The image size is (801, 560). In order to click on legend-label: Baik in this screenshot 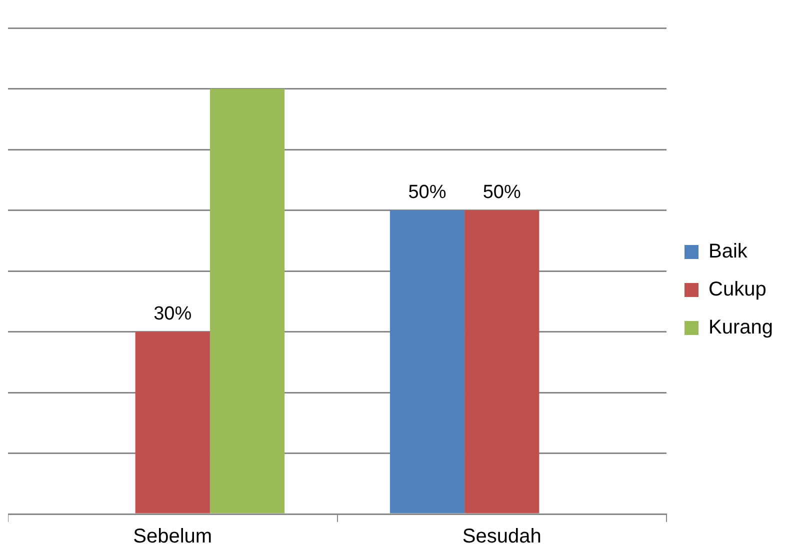, I will do `click(728, 251)`.